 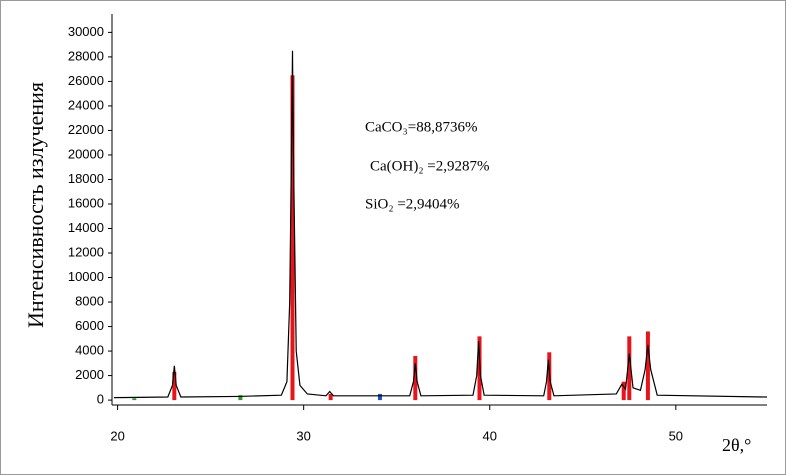 What do you see at coordinates (86, 178) in the screenshot?
I see `y-tick-label: 18000` at bounding box center [86, 178].